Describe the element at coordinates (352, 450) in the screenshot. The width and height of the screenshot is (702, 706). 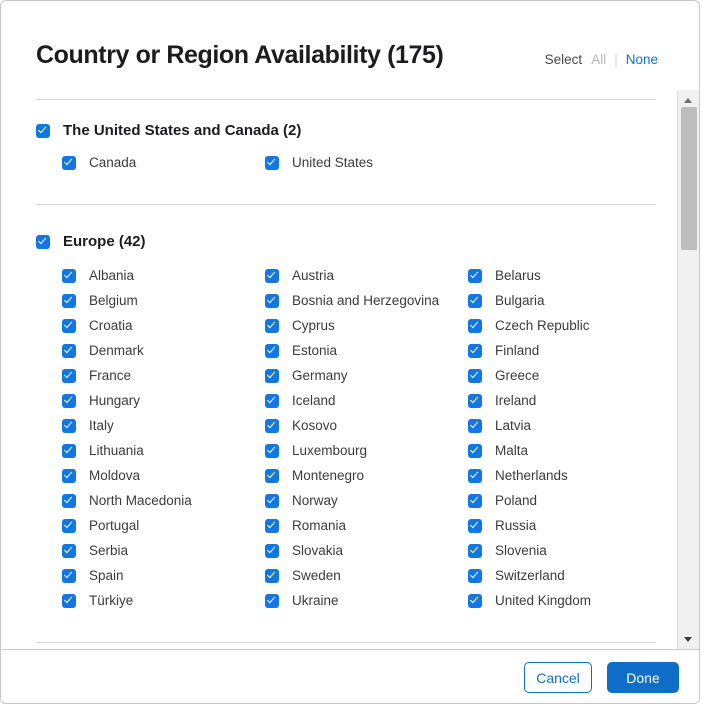
I see `list-item: Luxembourg` at that location.